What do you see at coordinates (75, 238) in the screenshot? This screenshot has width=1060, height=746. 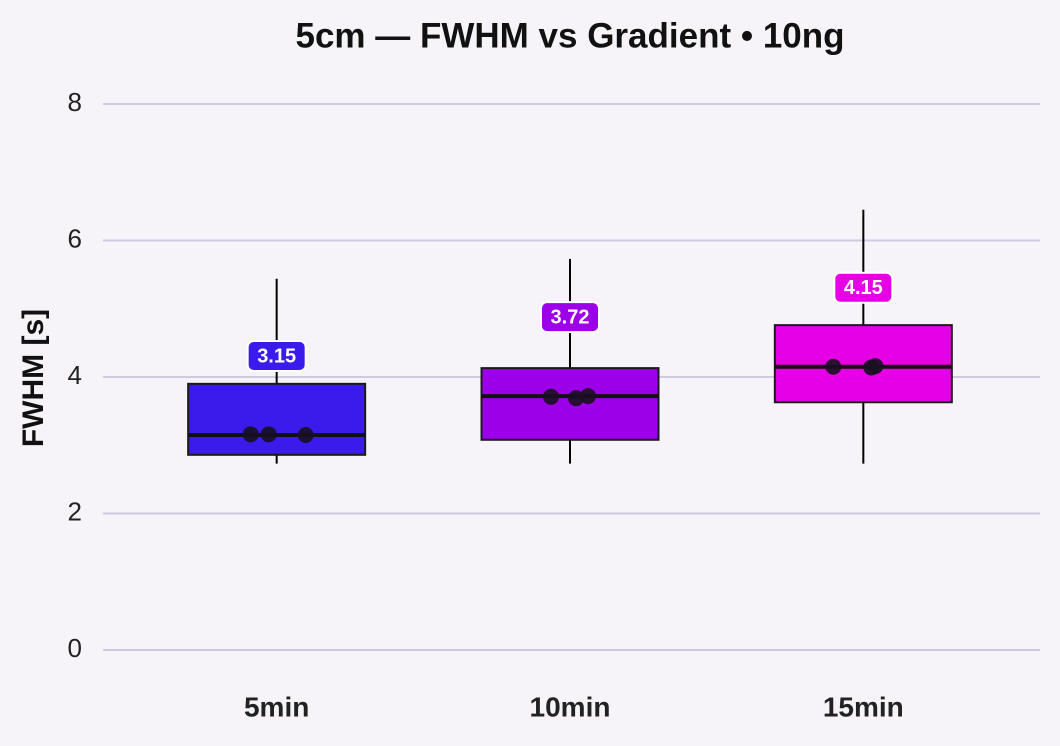 I see `y-tick-label: 6` at bounding box center [75, 238].